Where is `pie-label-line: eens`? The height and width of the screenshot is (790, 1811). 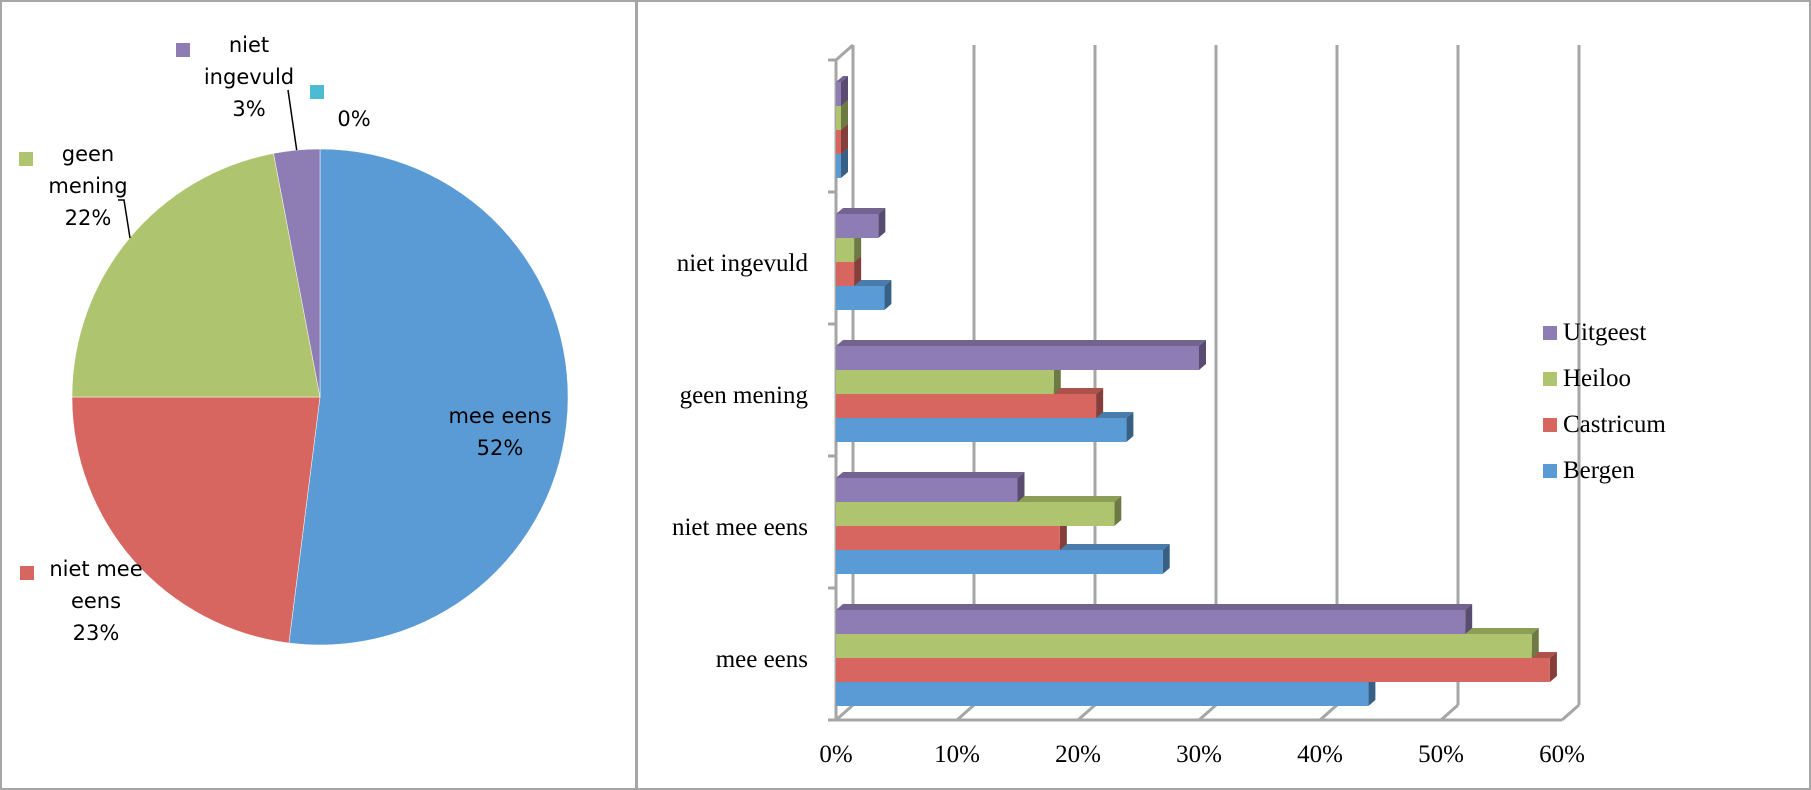
pie-label-line: eens is located at coordinates (96, 601).